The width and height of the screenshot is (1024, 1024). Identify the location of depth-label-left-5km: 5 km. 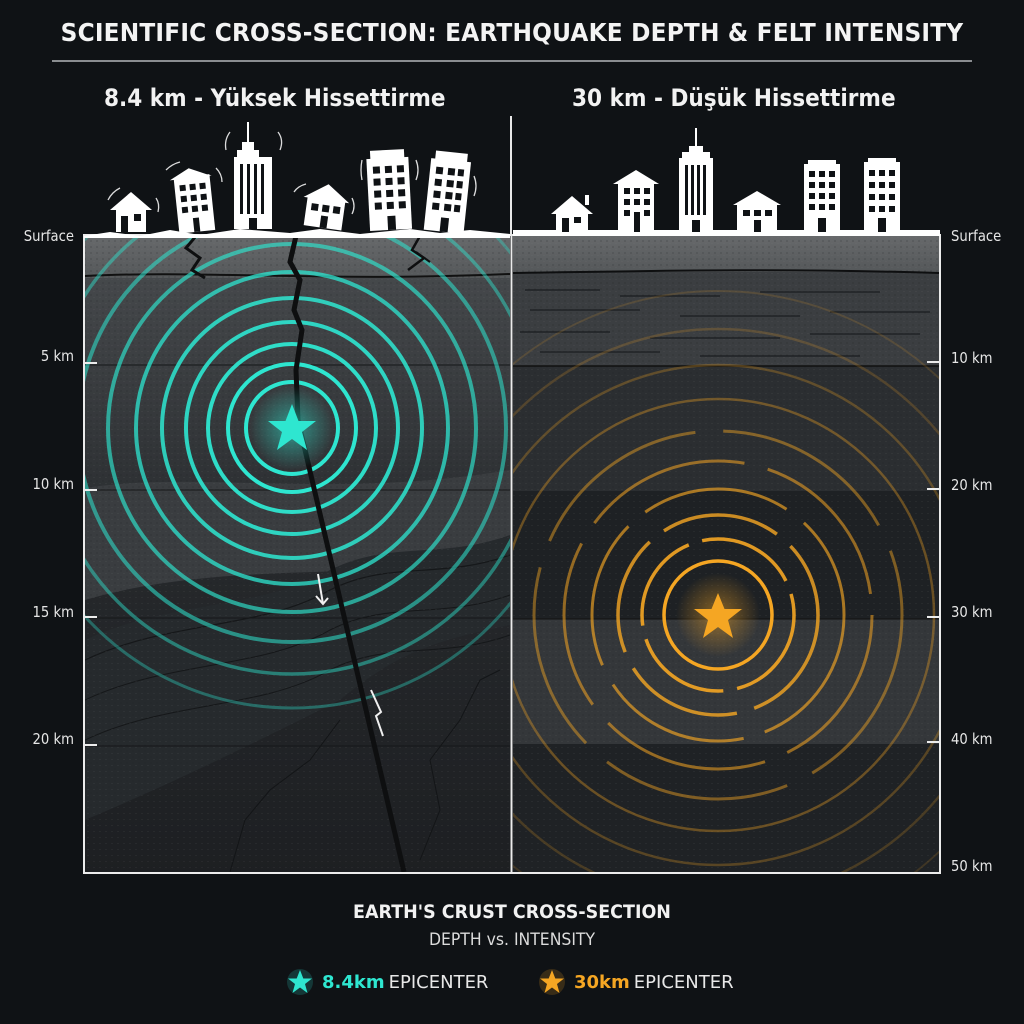
(57, 356).